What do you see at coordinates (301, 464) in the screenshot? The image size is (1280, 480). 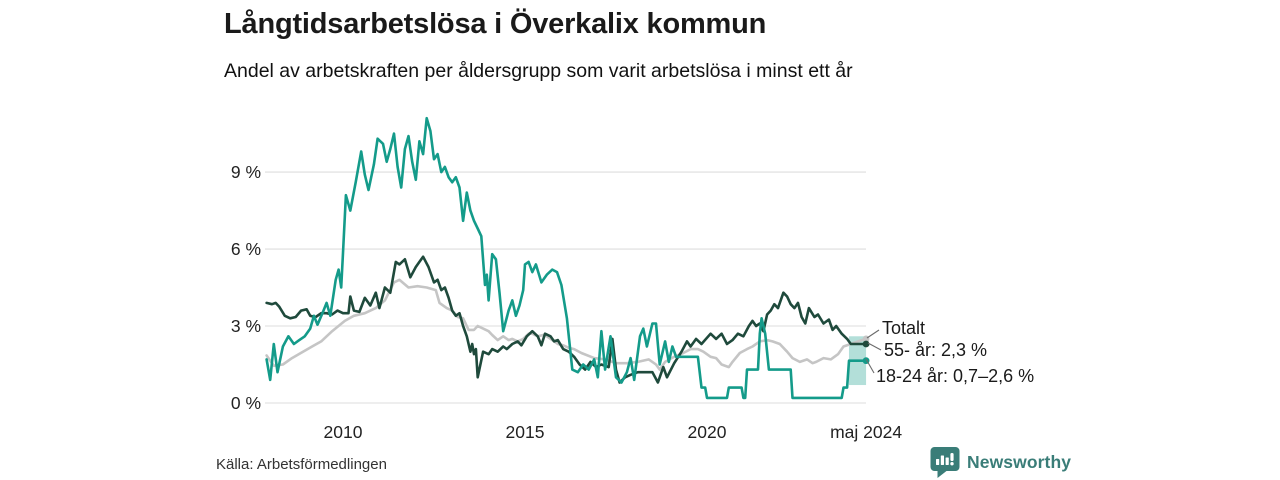 I see `source-note: Källa: Arbetsförmedlingen` at bounding box center [301, 464].